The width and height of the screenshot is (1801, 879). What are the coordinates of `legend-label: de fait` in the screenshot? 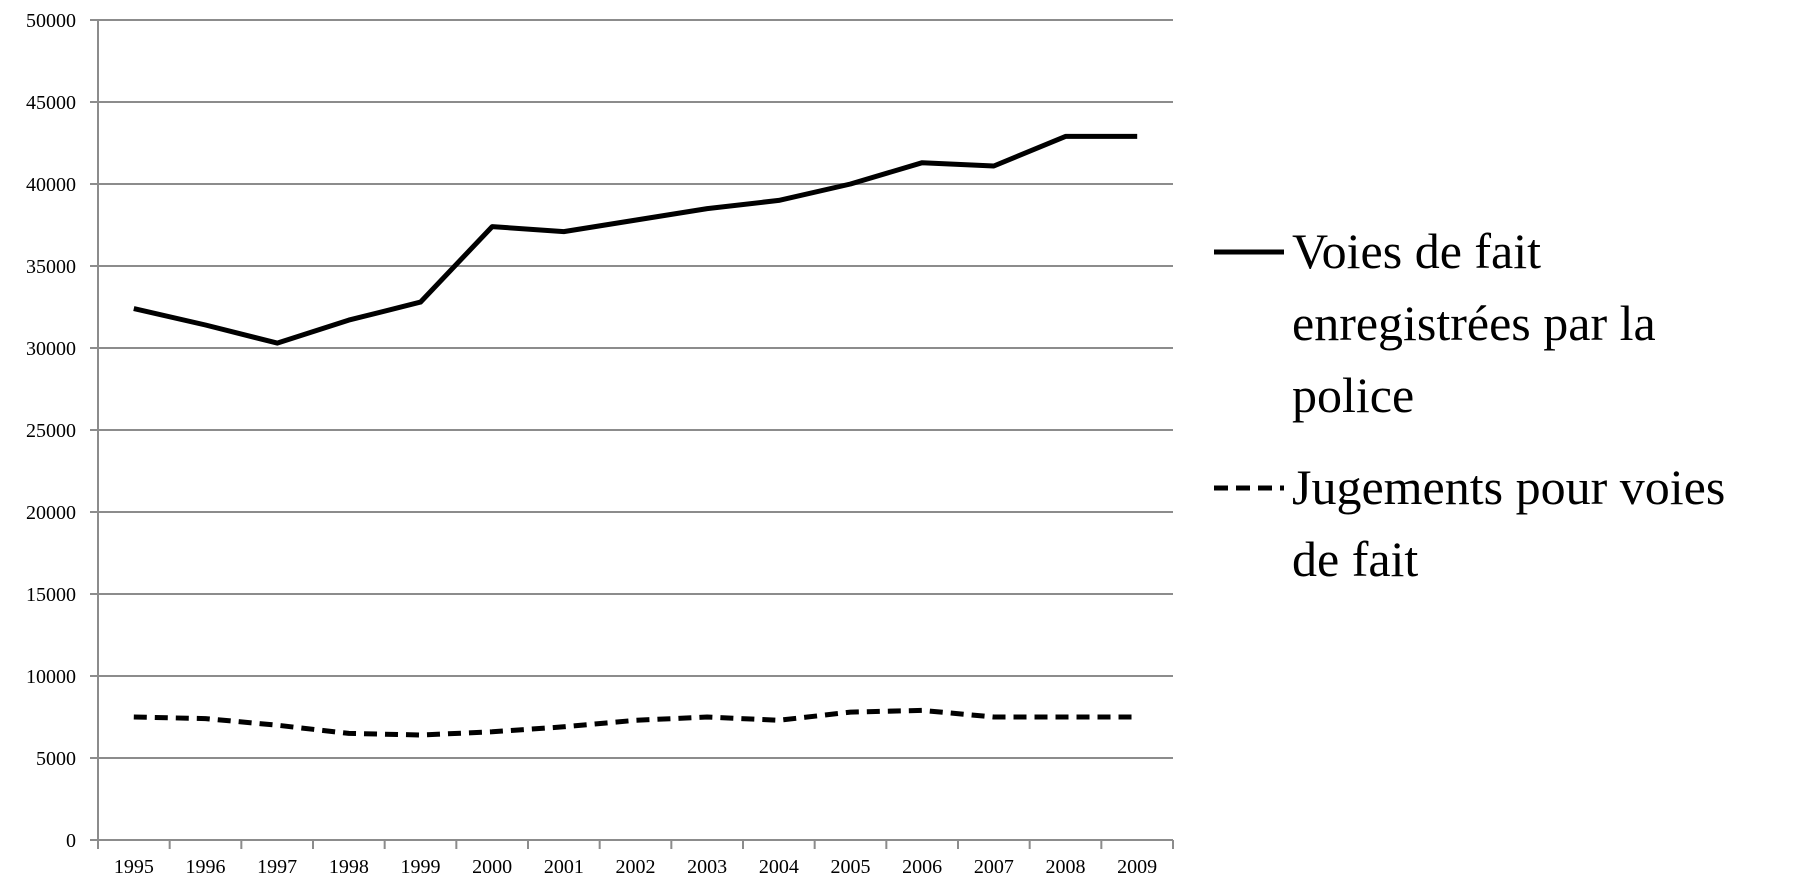 It's located at (1355, 559).